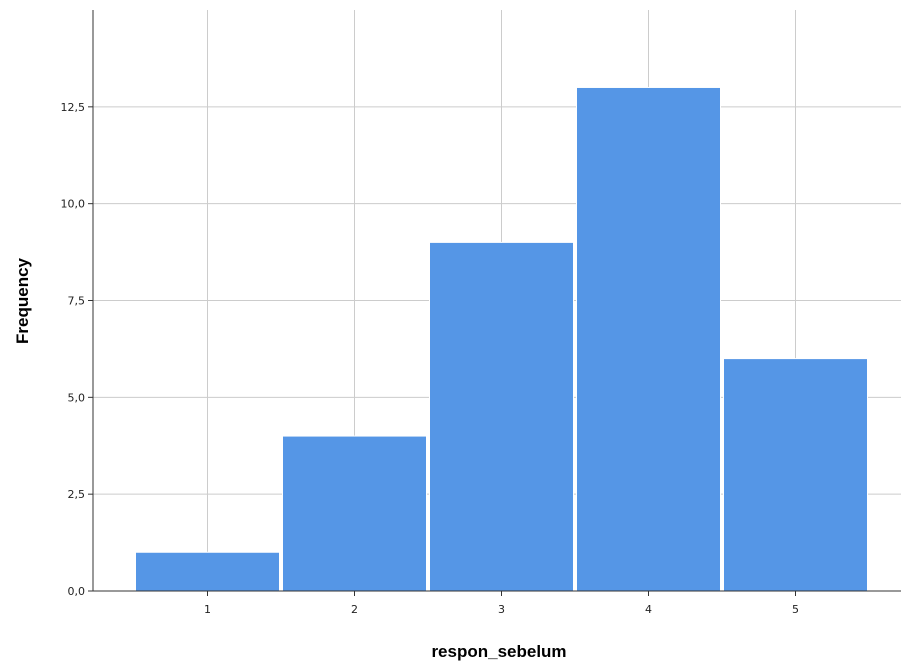  What do you see at coordinates (77, 349) in the screenshot?
I see `y-tick-labels: 0,0 2,5 5,0 7,5 10,0 12,5` at bounding box center [77, 349].